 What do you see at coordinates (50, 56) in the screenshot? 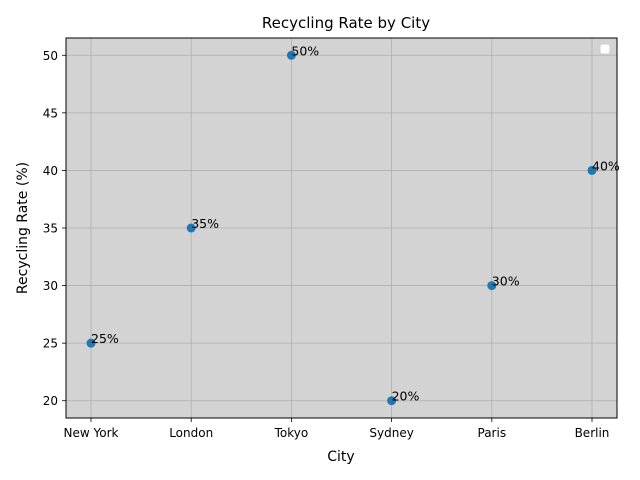
I see `y-tick-label: 50` at bounding box center [50, 56].